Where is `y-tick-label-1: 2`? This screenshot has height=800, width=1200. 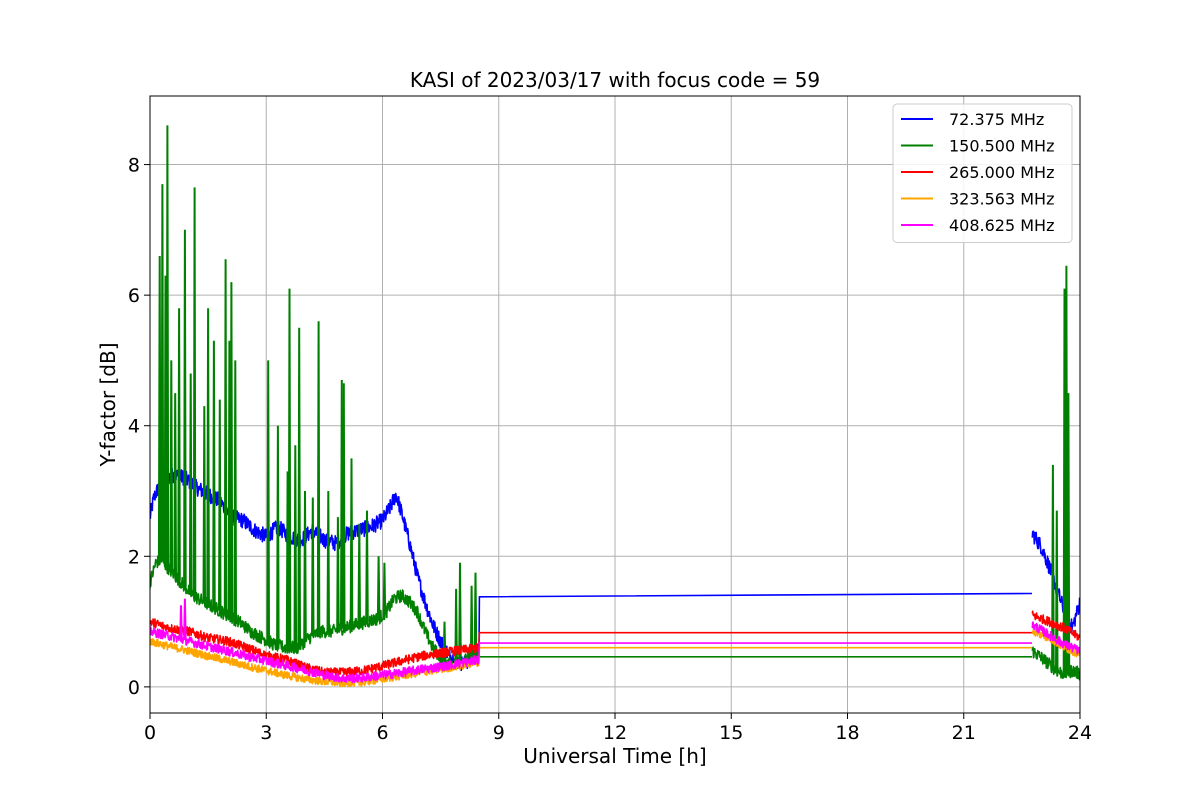
y-tick-label-1: 2 is located at coordinates (134, 557).